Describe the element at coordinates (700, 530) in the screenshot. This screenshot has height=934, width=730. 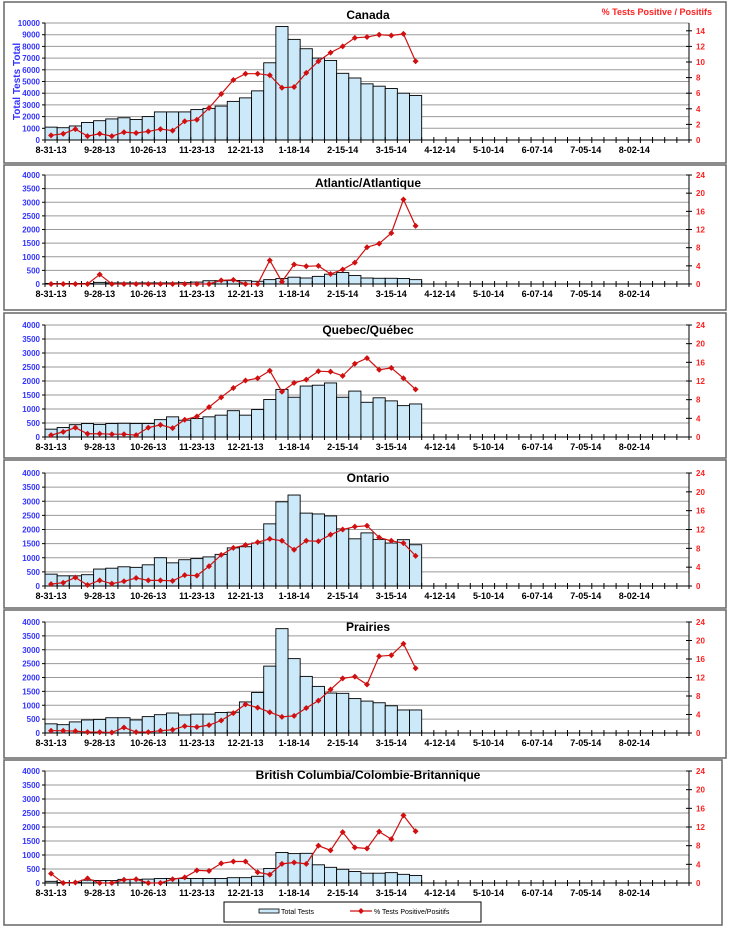
I see `y2-tick-label: 12` at that location.